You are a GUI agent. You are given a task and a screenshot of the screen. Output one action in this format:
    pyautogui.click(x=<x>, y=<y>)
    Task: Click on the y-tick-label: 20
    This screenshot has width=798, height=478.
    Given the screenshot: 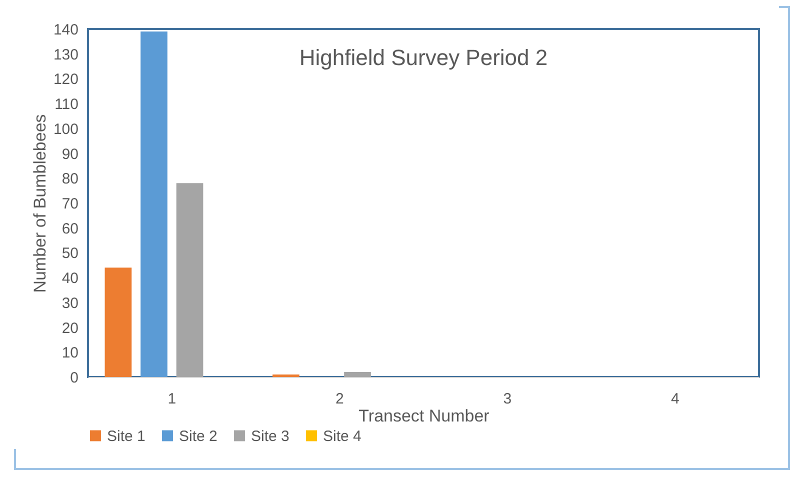 What is the action you would take?
    pyautogui.click(x=70, y=328)
    